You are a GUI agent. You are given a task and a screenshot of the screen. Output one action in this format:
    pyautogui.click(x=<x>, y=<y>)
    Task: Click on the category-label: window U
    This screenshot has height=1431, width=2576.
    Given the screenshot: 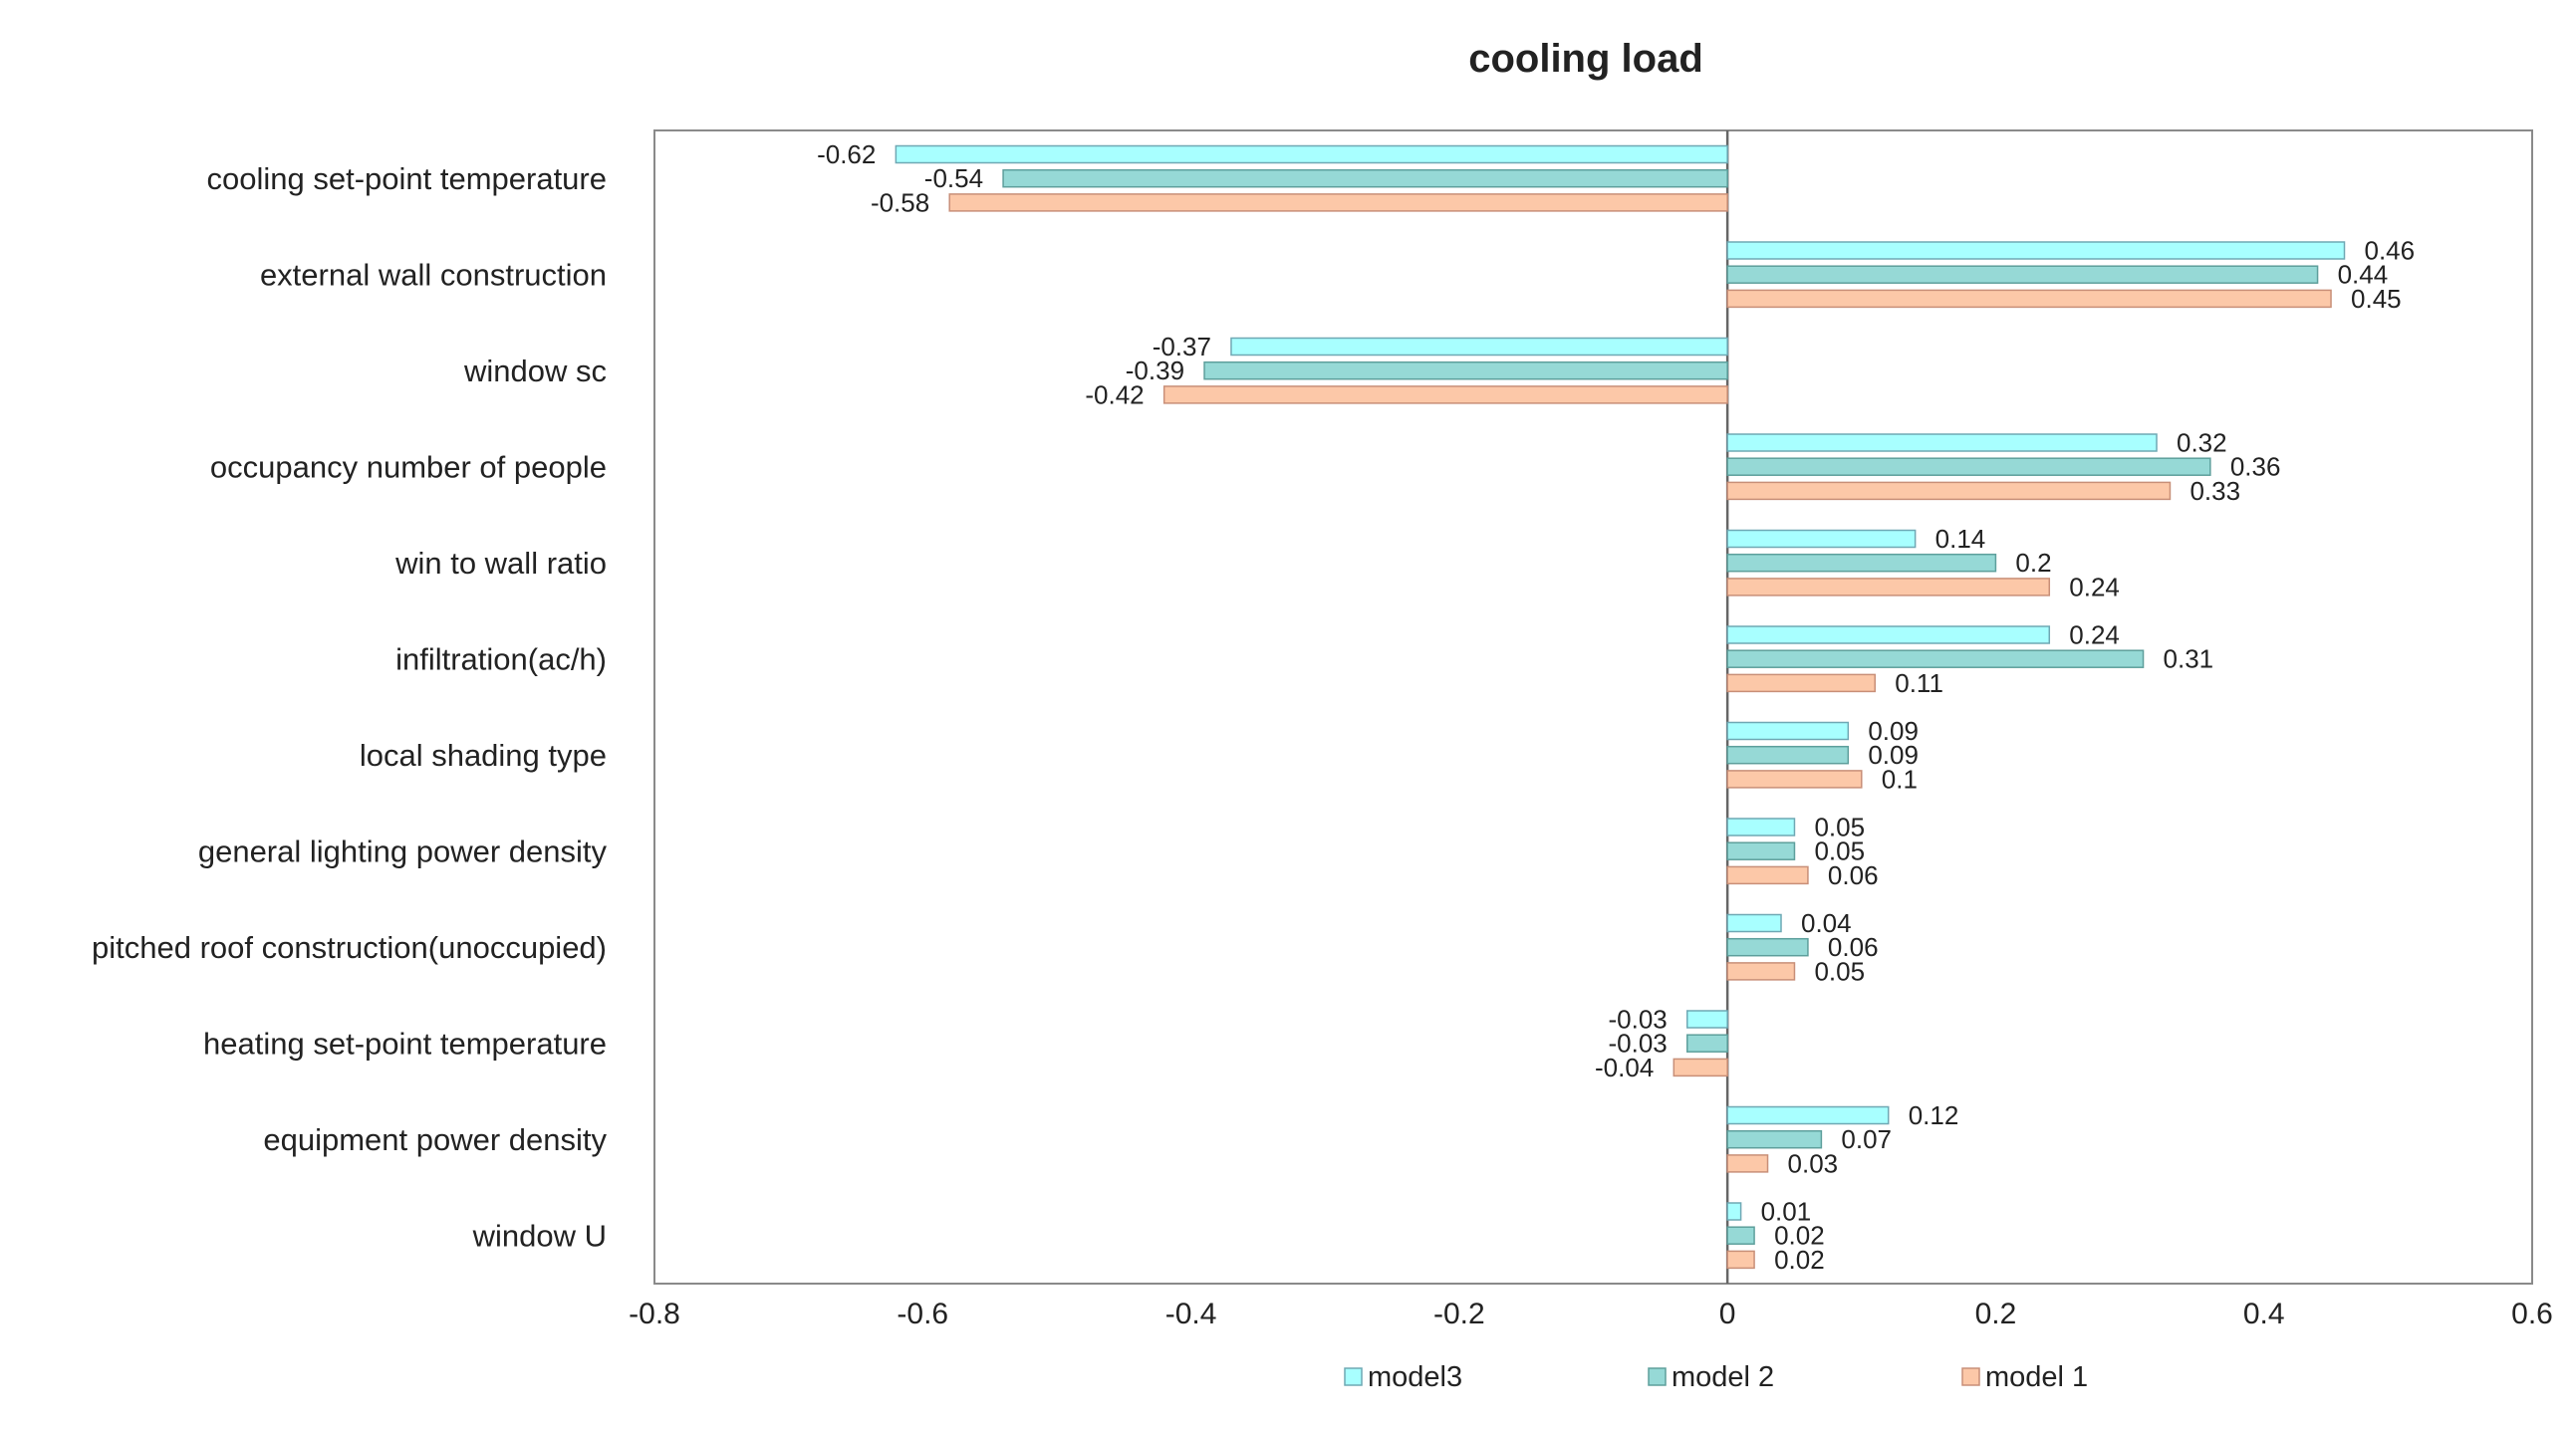 What is the action you would take?
    pyautogui.click(x=539, y=1237)
    